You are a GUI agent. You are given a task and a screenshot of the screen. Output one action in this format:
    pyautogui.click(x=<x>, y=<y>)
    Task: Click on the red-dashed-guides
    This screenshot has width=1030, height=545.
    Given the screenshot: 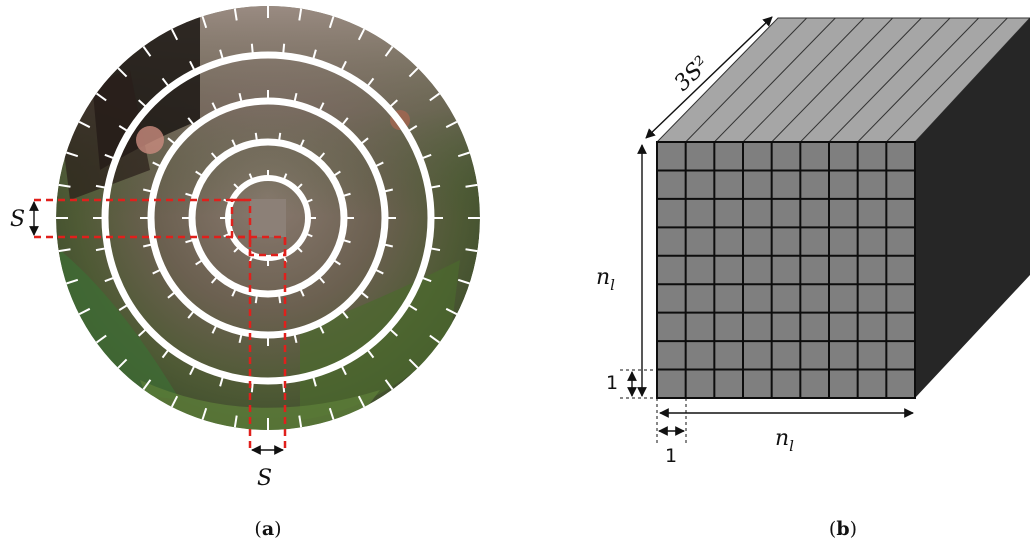 What is the action you would take?
    pyautogui.click(x=160, y=325)
    